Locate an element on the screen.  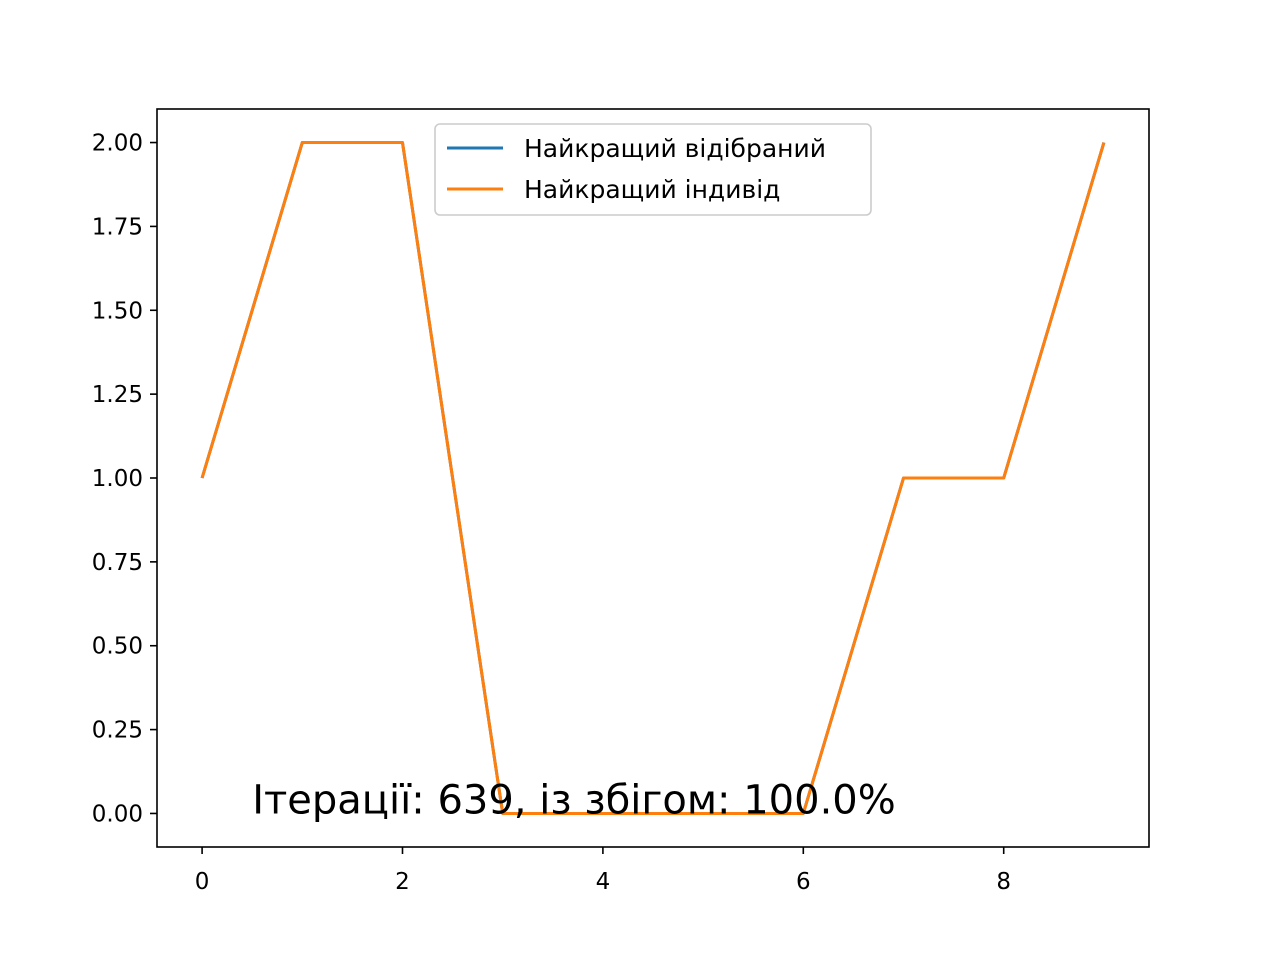
x-tick-label-0: 0 is located at coordinates (202, 882).